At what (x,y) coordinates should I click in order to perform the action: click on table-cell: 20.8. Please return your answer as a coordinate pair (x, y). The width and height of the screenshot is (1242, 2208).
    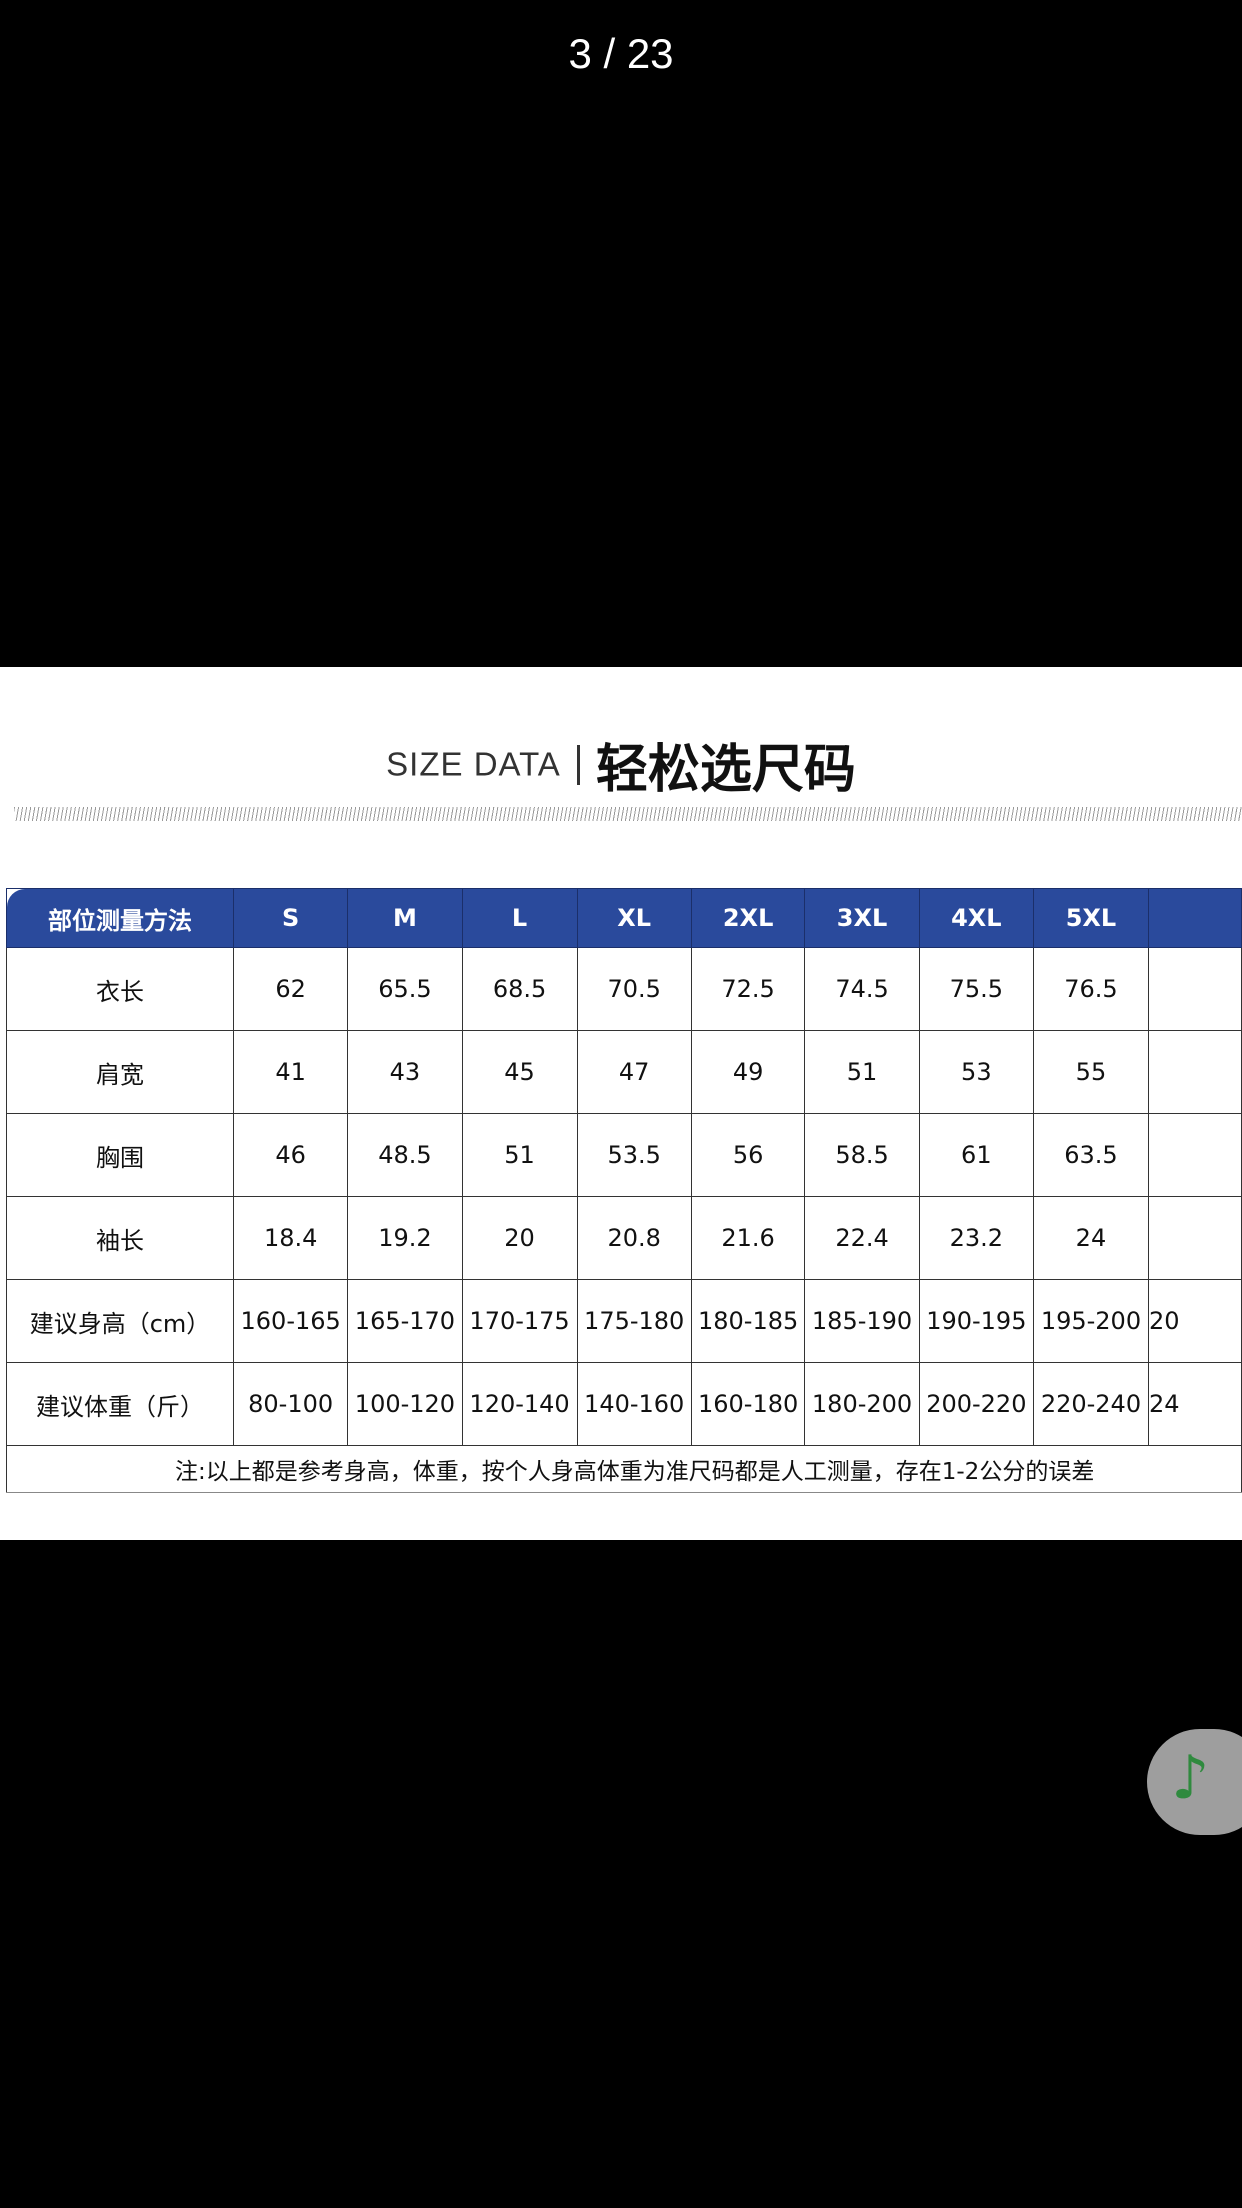
    Looking at the image, I should click on (634, 1238).